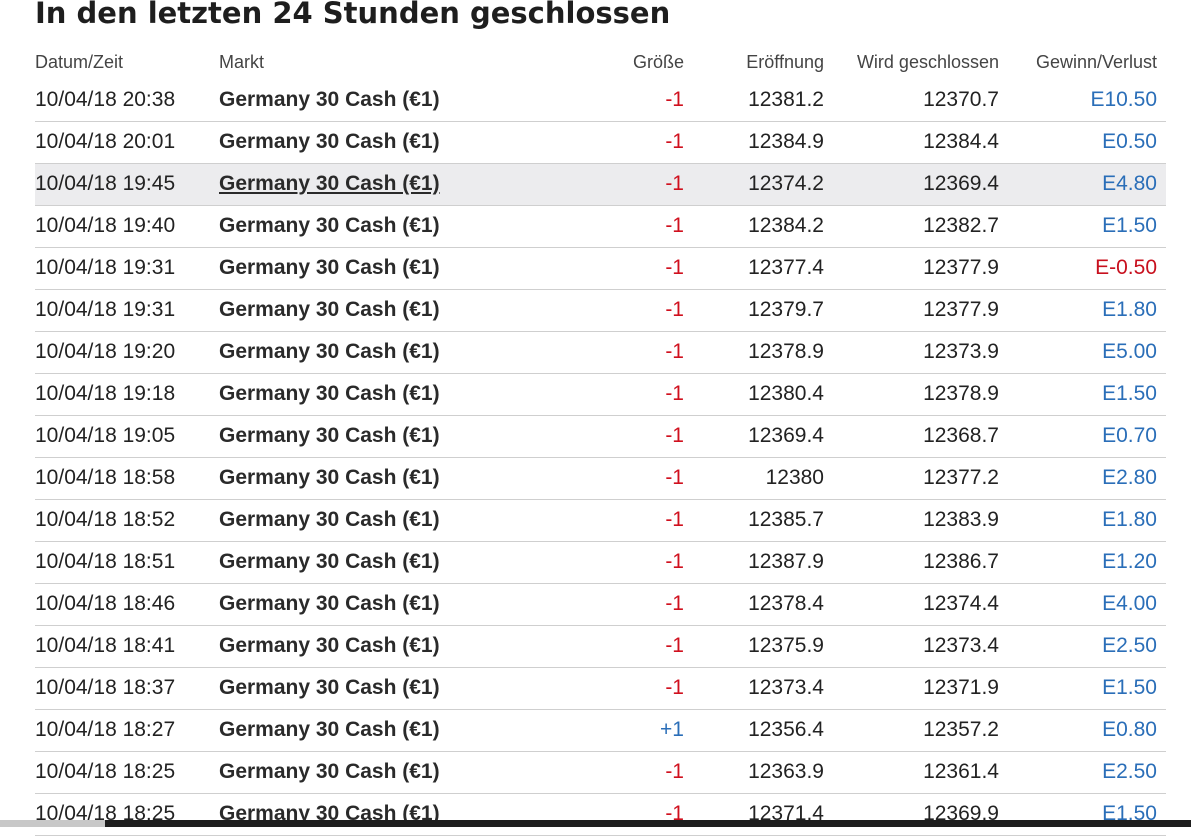  I want to click on scrollbar-thumb, so click(52, 823).